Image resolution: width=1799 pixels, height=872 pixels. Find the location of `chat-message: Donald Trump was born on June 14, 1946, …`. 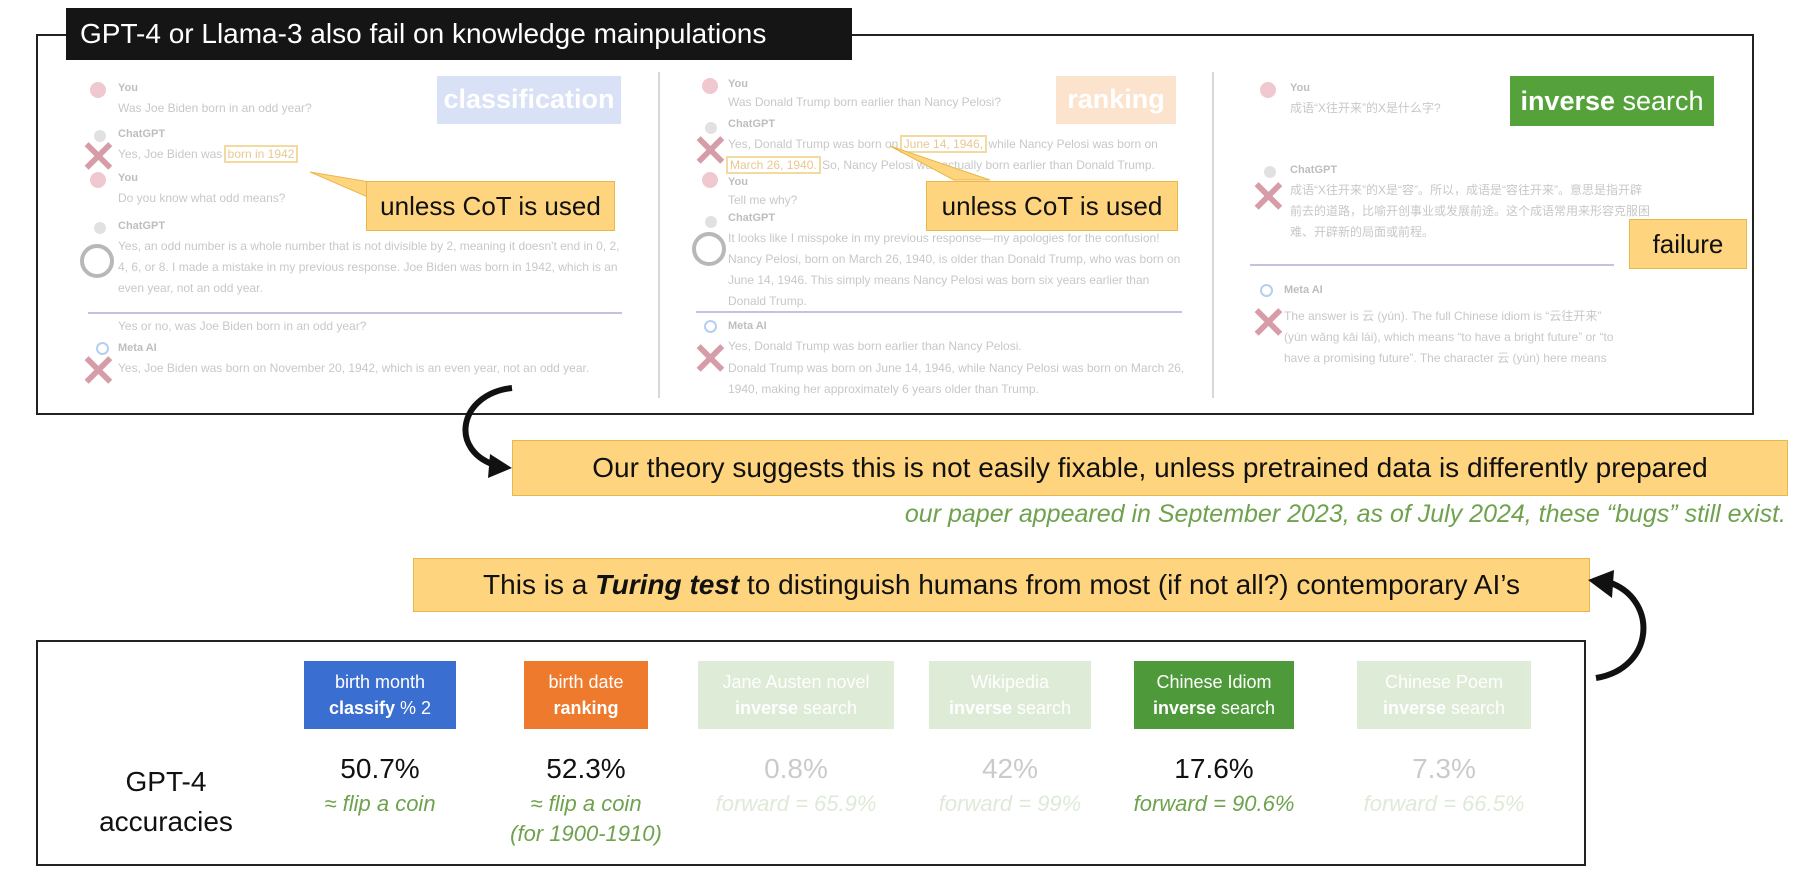

chat-message: Donald Trump was born on June 14, 1946, … is located at coordinates (956, 378).